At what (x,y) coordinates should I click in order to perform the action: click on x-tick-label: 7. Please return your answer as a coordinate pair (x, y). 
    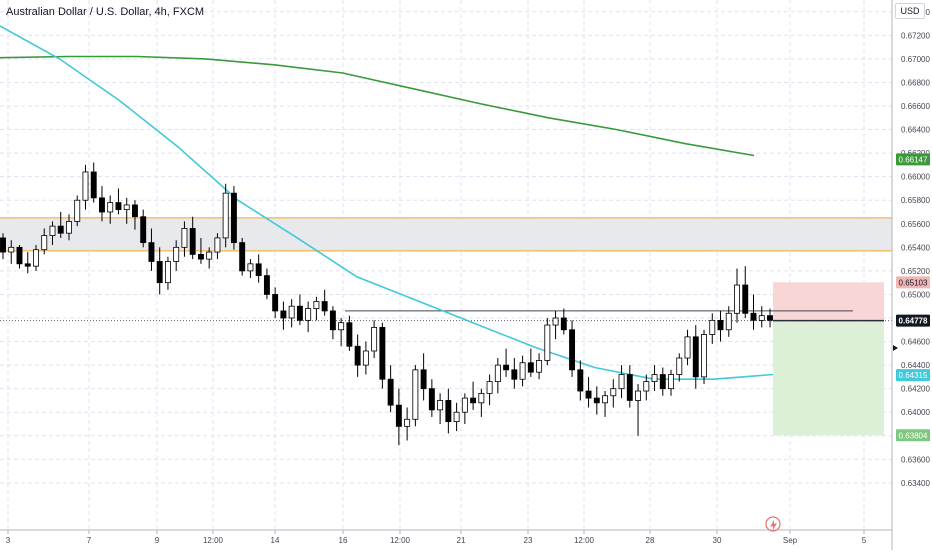
    Looking at the image, I should click on (89, 540).